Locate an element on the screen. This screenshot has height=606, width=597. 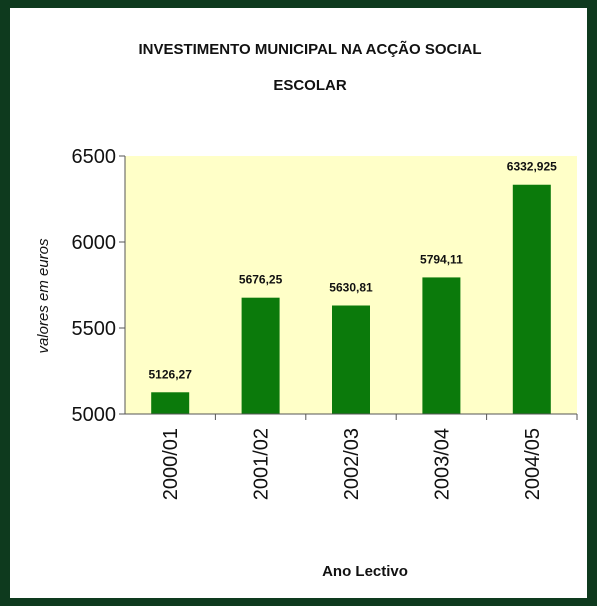
chart-title-line-2: ESCOLAR is located at coordinates (310, 85).